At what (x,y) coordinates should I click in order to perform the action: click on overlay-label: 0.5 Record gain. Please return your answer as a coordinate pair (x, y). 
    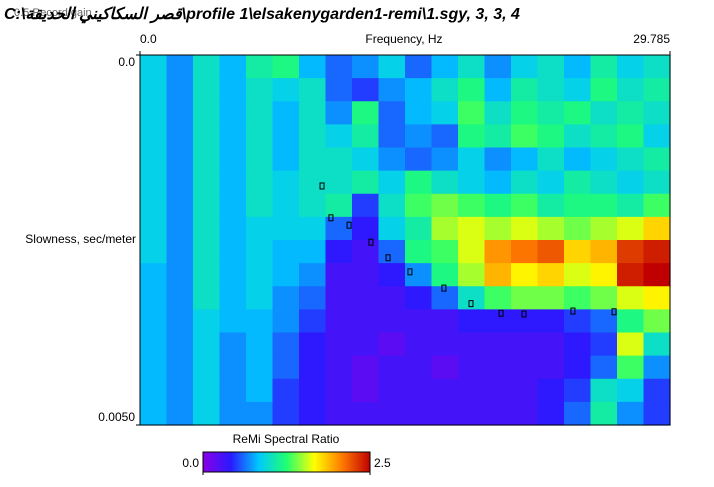
    Looking at the image, I should click on (53, 13).